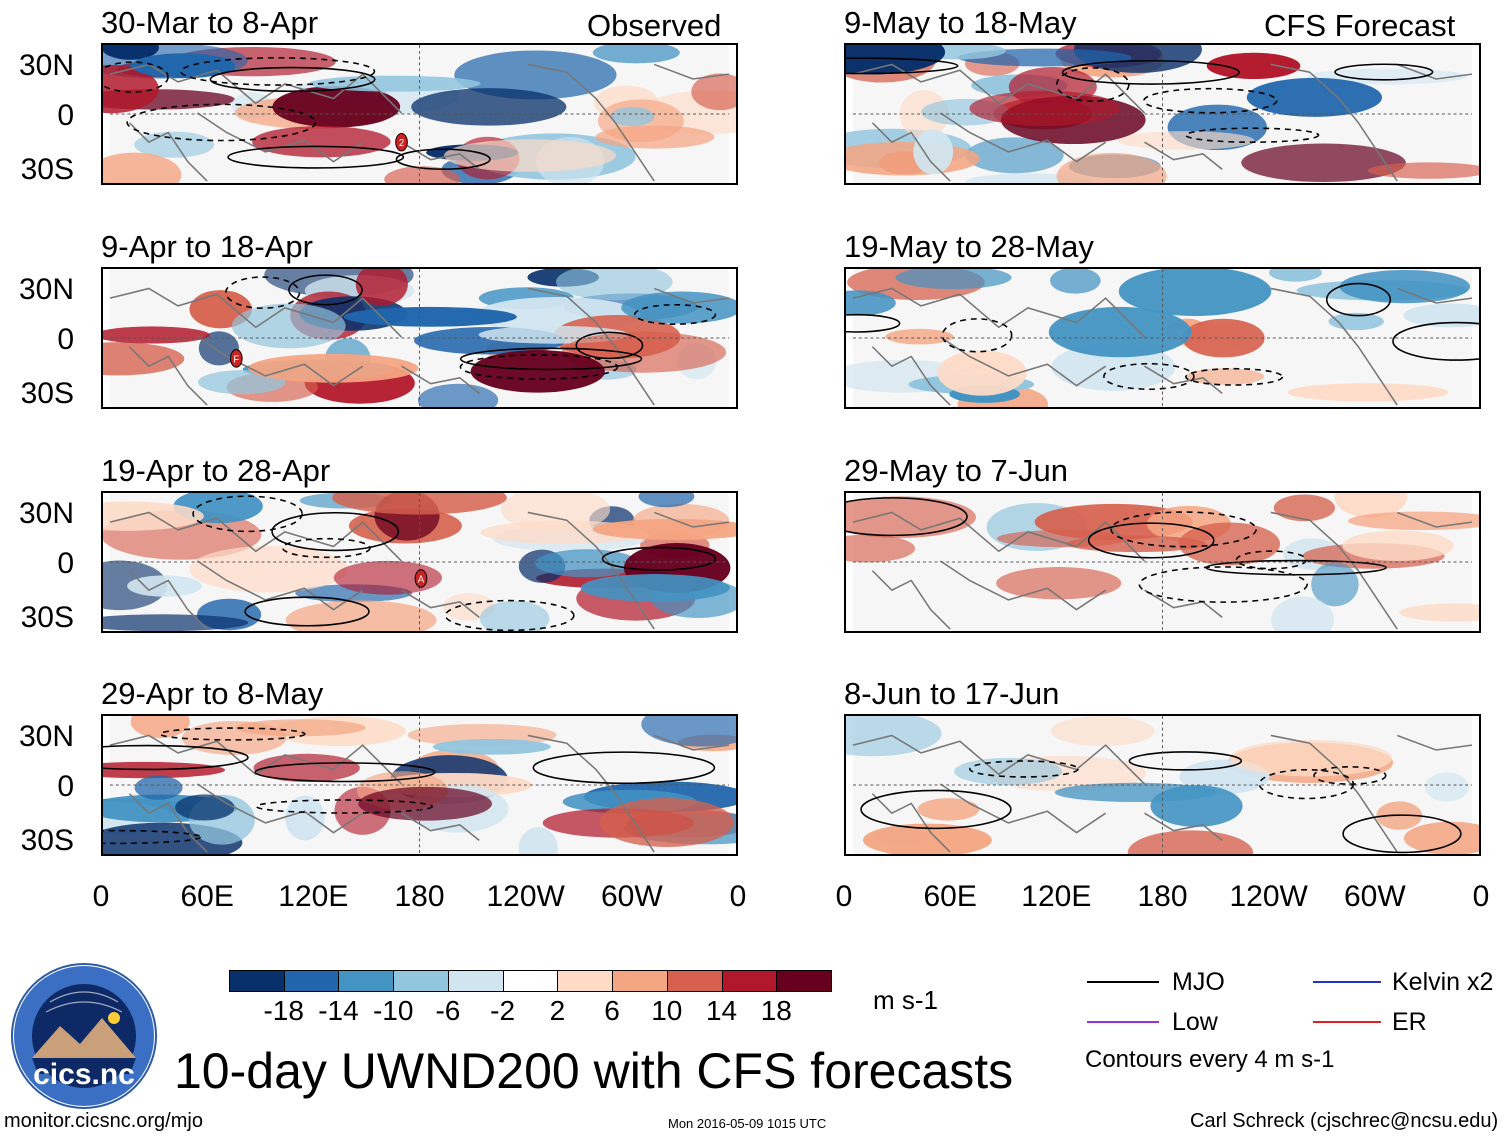  What do you see at coordinates (844, 896) in the screenshot?
I see `longitude-label: 0` at bounding box center [844, 896].